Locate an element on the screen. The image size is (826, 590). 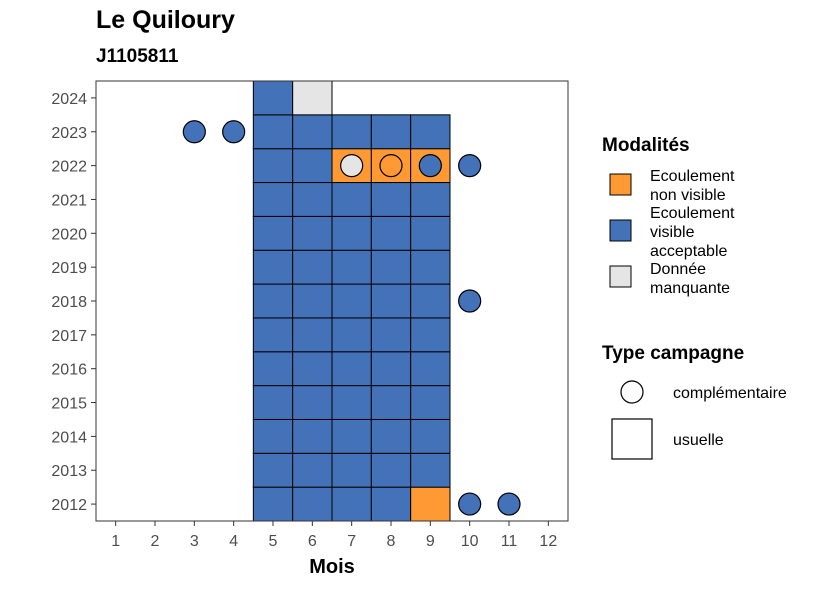
legend-label-1-0: Ecoulement is located at coordinates (692, 213).